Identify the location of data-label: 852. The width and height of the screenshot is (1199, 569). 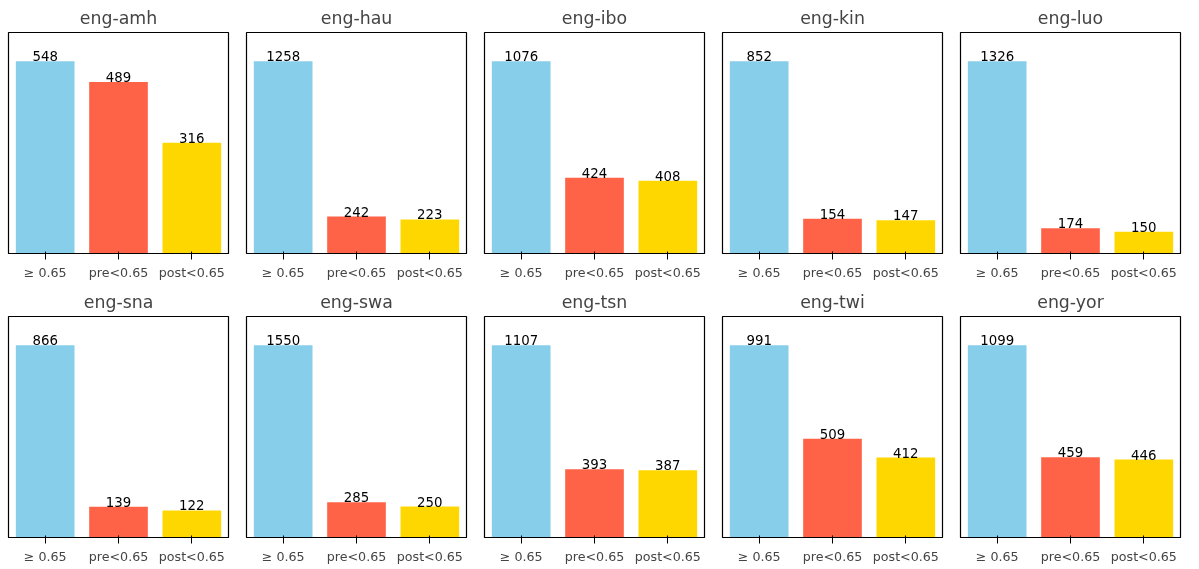
(759, 57).